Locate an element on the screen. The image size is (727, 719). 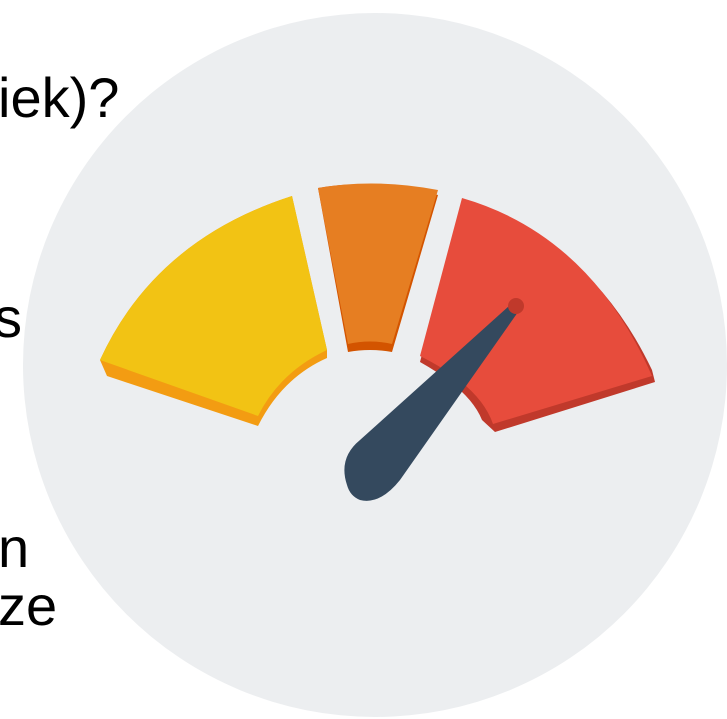
background-text-line-1: iek)? is located at coordinates (60, 97).